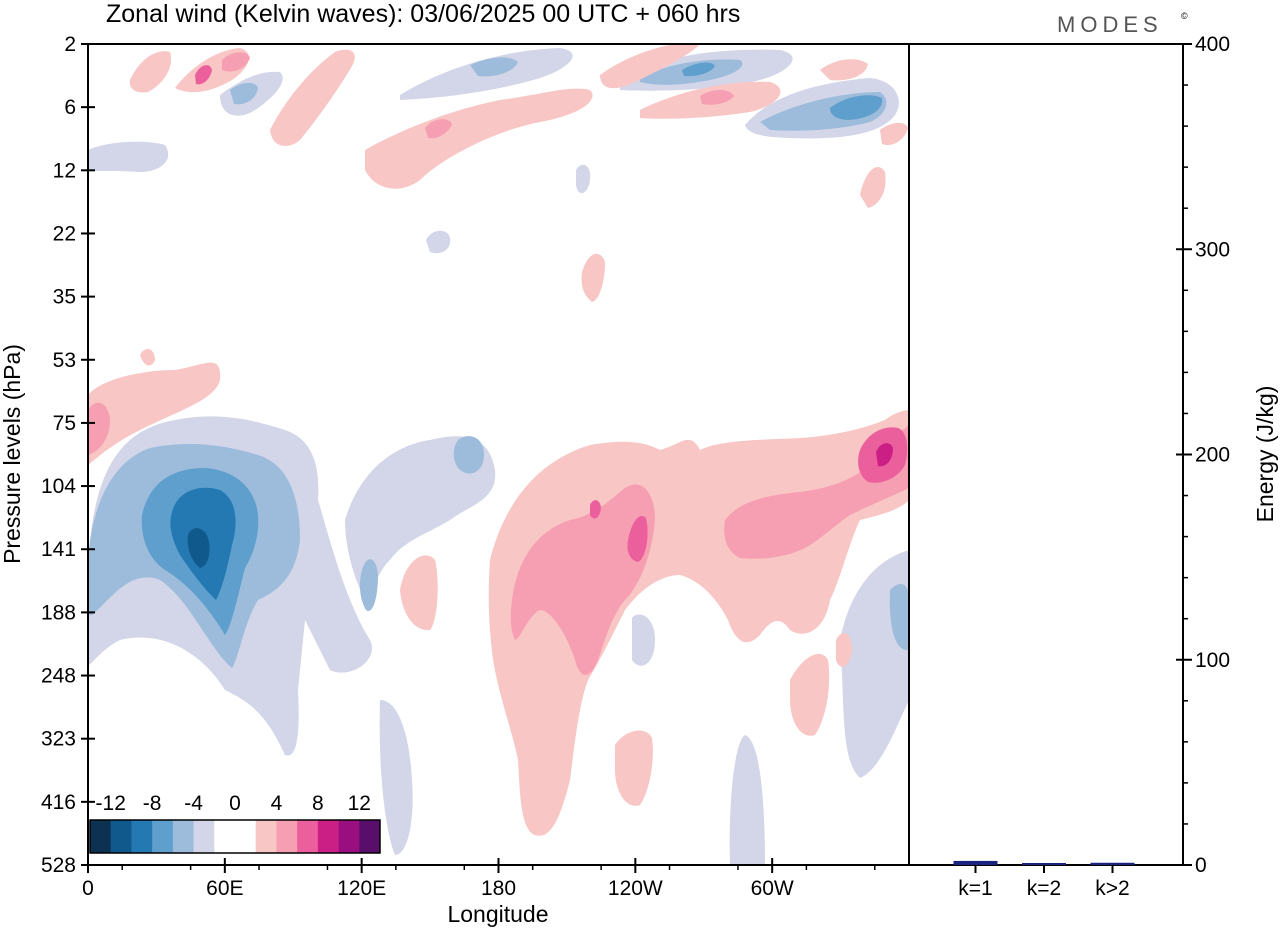 This screenshot has width=1280, height=930. I want to click on energy-axis-label: Energy (J/kg), so click(1265, 454).